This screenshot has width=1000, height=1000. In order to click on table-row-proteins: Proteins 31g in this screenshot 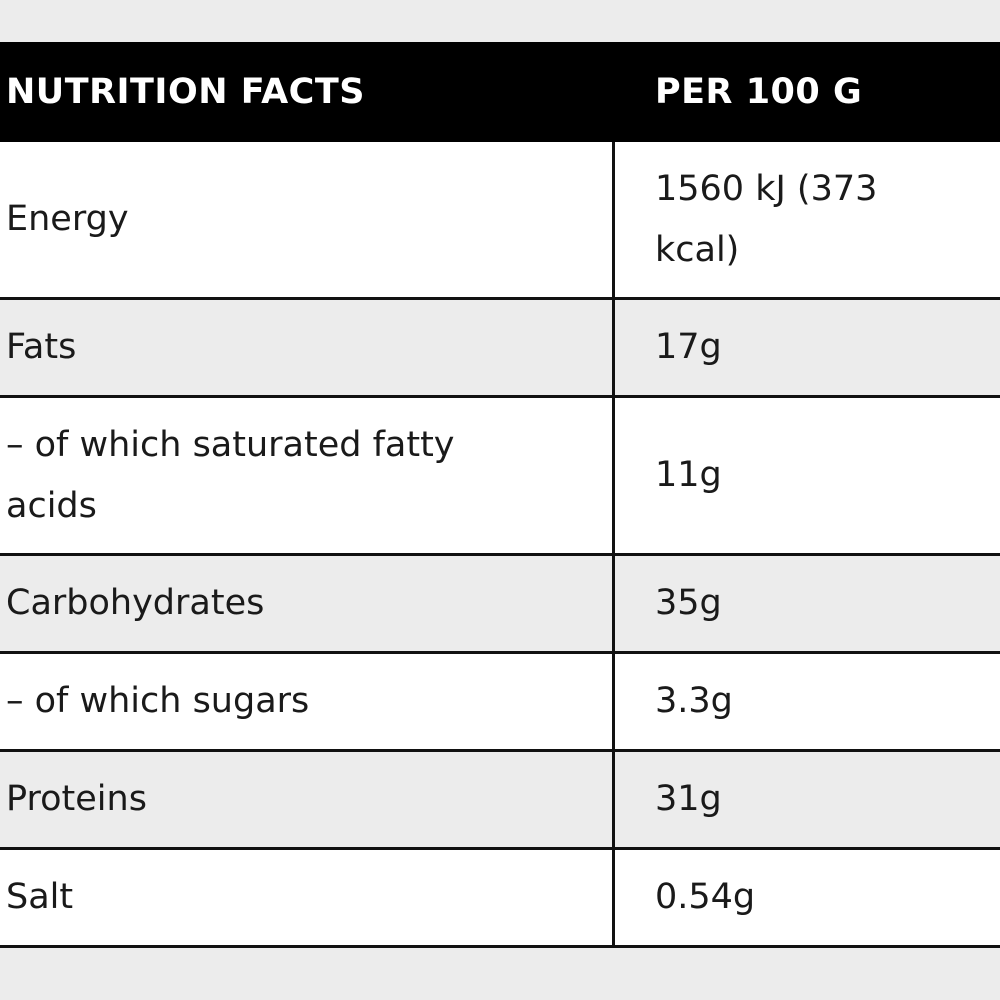, I will do `click(500, 801)`.